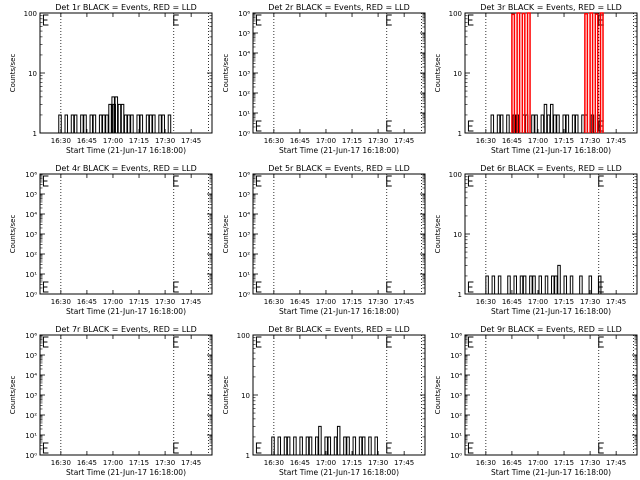  Describe the element at coordinates (457, 235) in the screenshot. I see `y-tick-label: 10` at that location.